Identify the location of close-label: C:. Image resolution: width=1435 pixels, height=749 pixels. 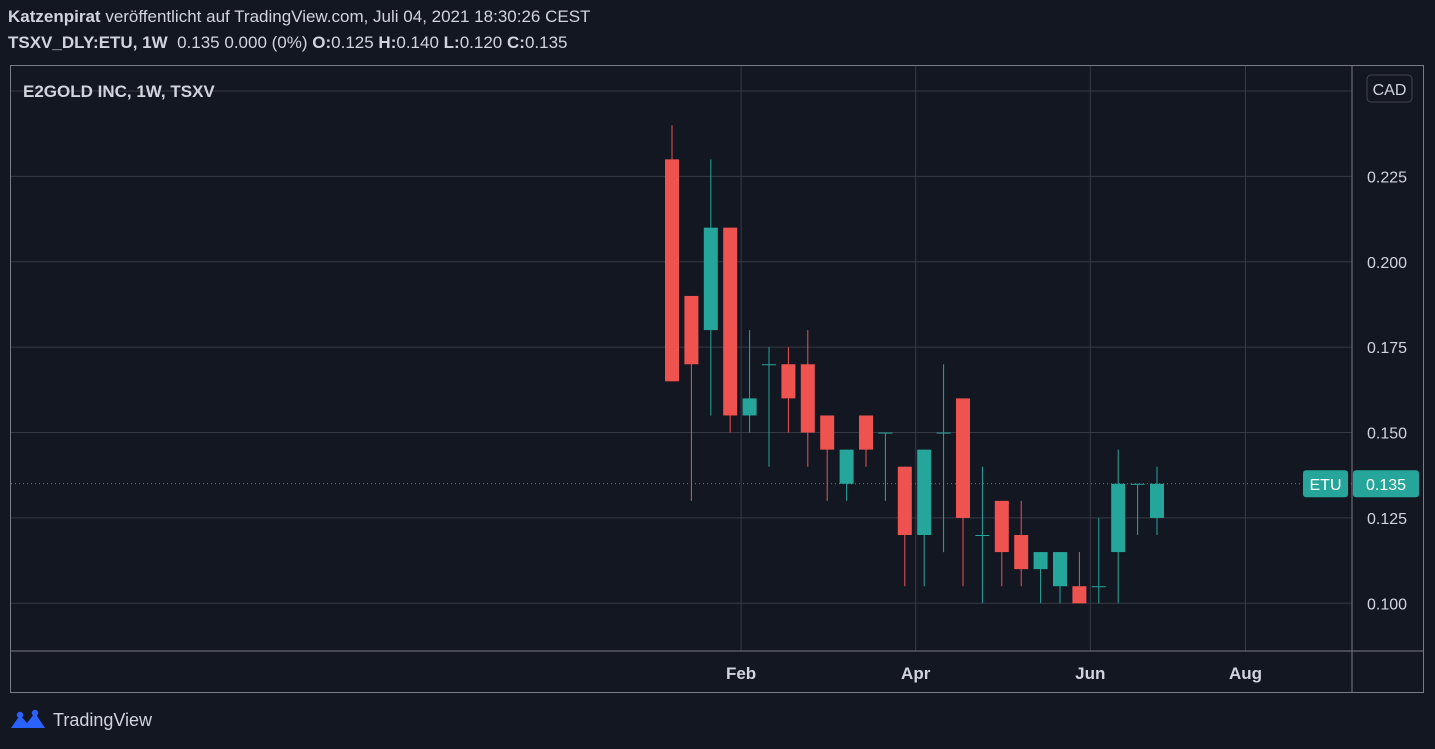
(515, 42).